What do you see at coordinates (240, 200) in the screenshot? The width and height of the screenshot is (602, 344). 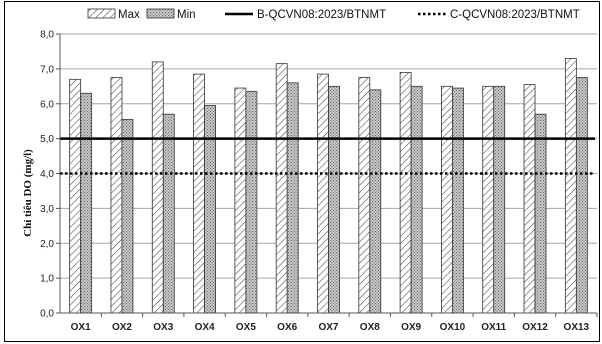 I see `bar-max-ox5` at bounding box center [240, 200].